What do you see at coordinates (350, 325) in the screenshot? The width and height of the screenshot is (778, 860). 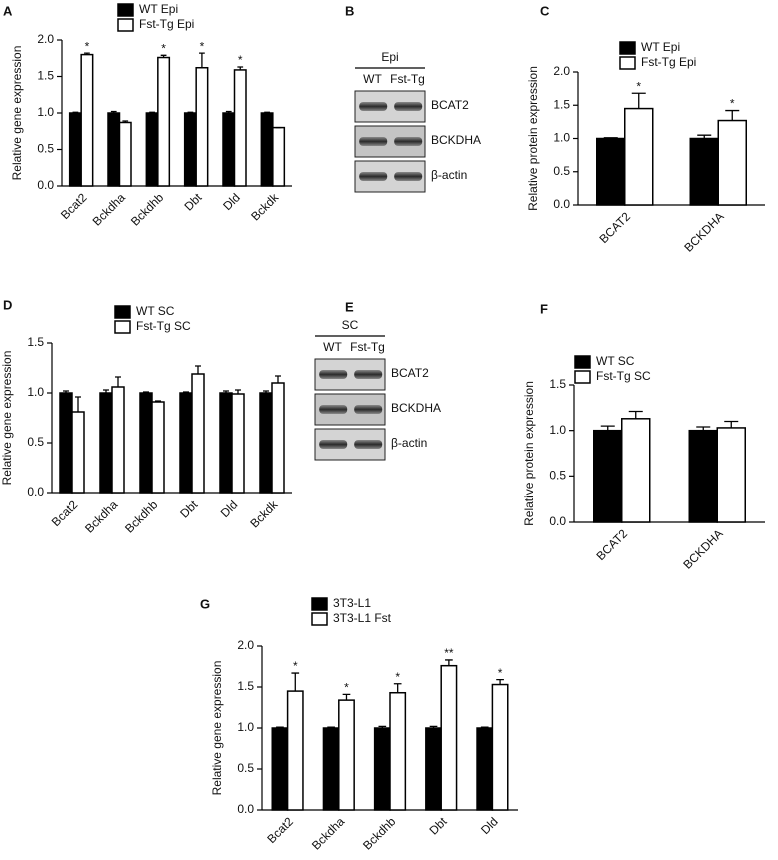 I see `group-label: SC` at bounding box center [350, 325].